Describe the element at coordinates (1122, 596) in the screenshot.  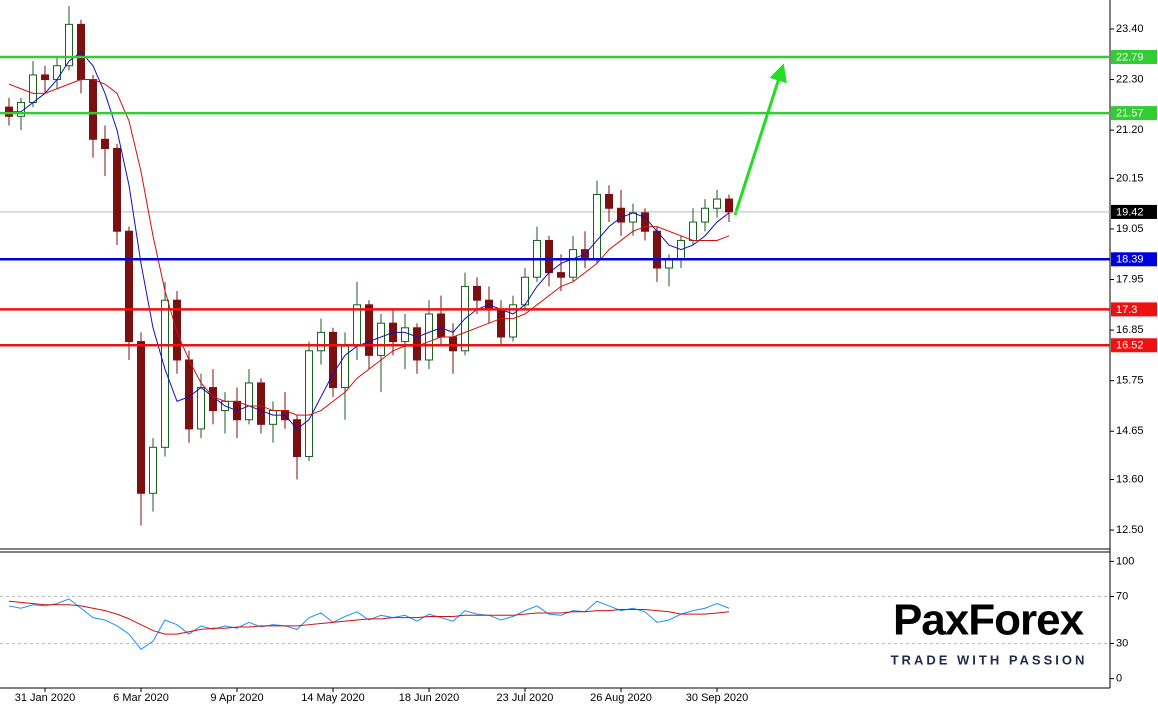
I see `y-tick-label: 70` at that location.